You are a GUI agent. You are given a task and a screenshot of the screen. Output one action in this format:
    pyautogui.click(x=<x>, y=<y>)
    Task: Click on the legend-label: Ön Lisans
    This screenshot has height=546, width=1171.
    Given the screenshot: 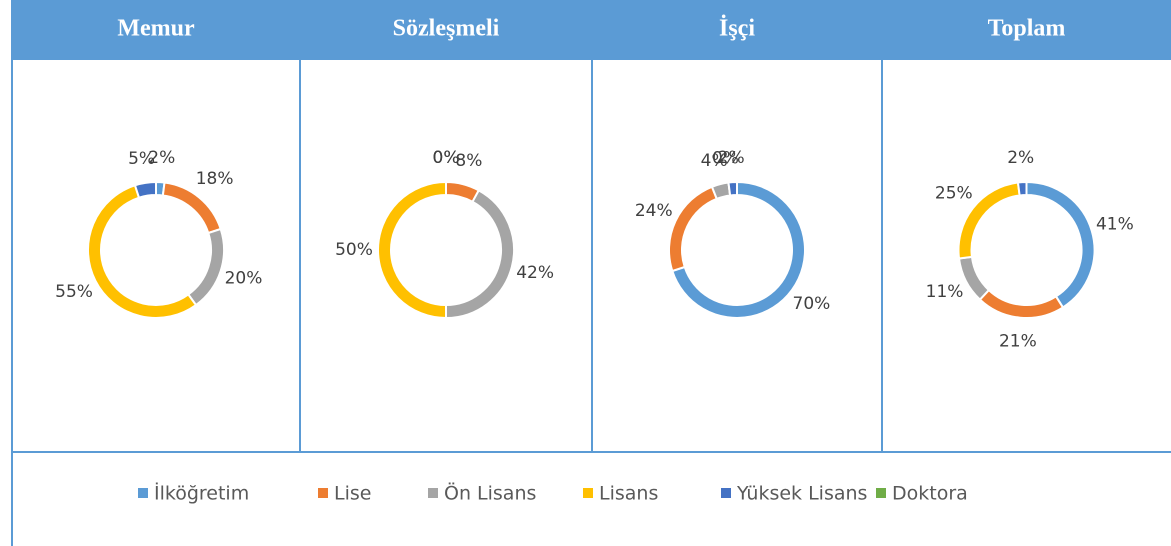 What is the action you would take?
    pyautogui.click(x=490, y=493)
    